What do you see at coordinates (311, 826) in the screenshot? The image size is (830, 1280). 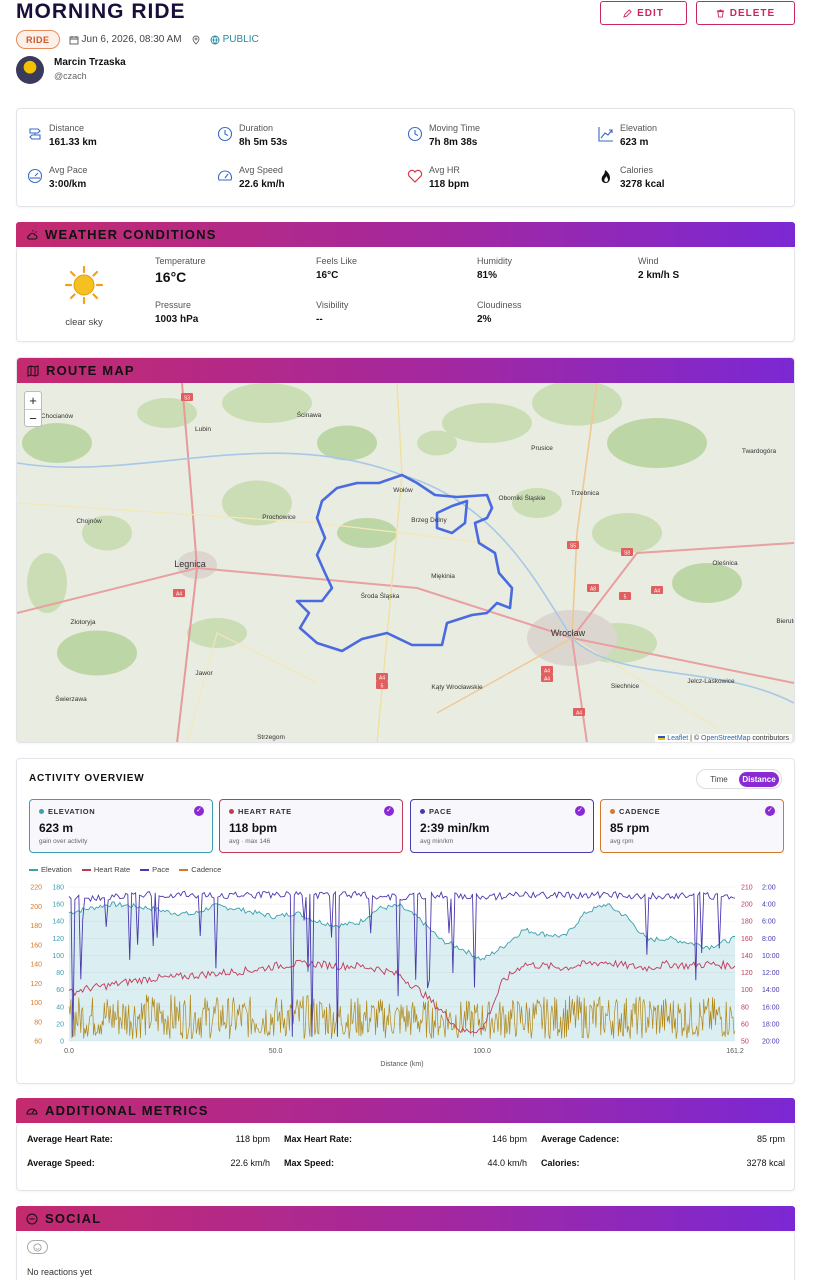 I see `metric-card-heart-rate: HEART RATE 118 bpm avg · max 146 ✓` at bounding box center [311, 826].